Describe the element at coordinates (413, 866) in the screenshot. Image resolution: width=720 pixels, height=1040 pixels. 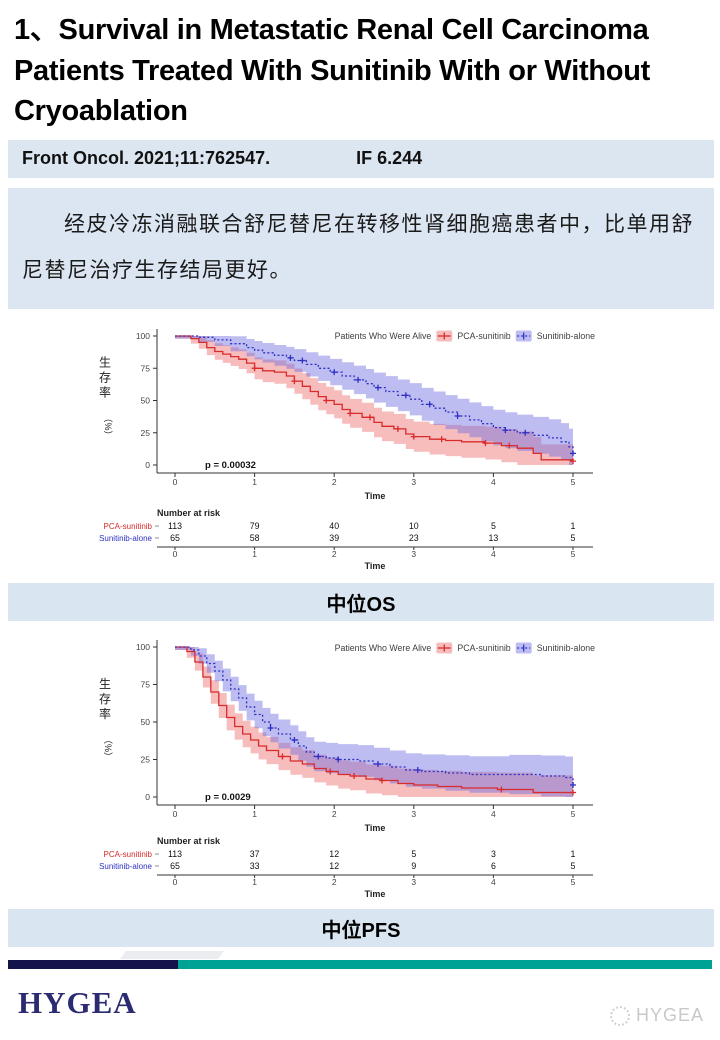
I see `risk-value: 9` at that location.